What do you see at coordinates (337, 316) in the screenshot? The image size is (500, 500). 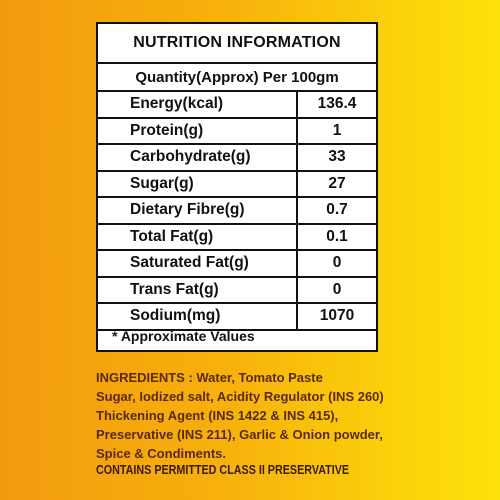 I see `nutrient-value: 1070` at bounding box center [337, 316].